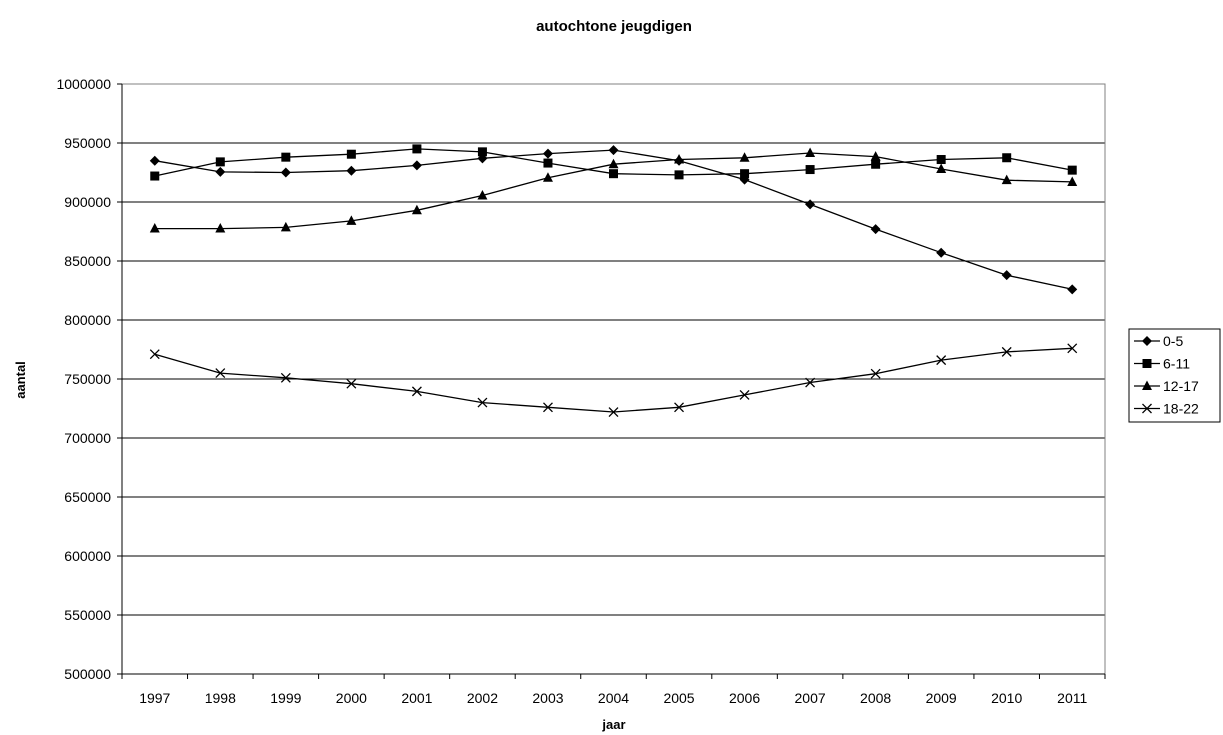 The height and width of the screenshot is (735, 1223). Describe the element at coordinates (87, 143) in the screenshot. I see `y-tick-label: 950000` at that location.